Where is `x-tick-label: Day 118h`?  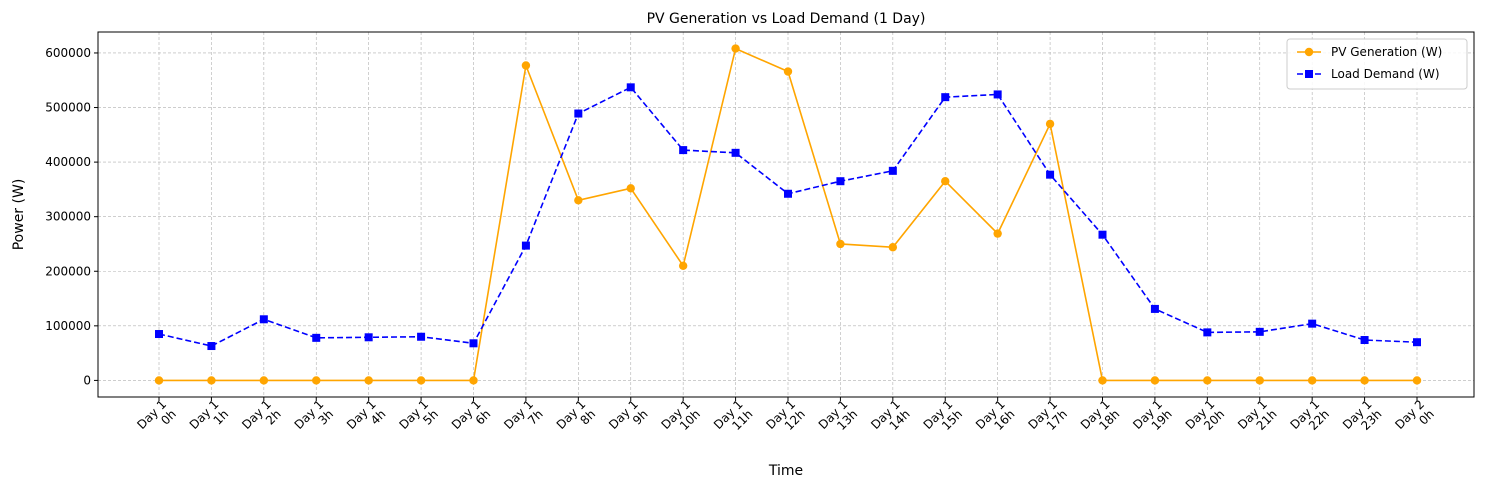
x-tick-label: Day 118h is located at coordinates (1100, 419).